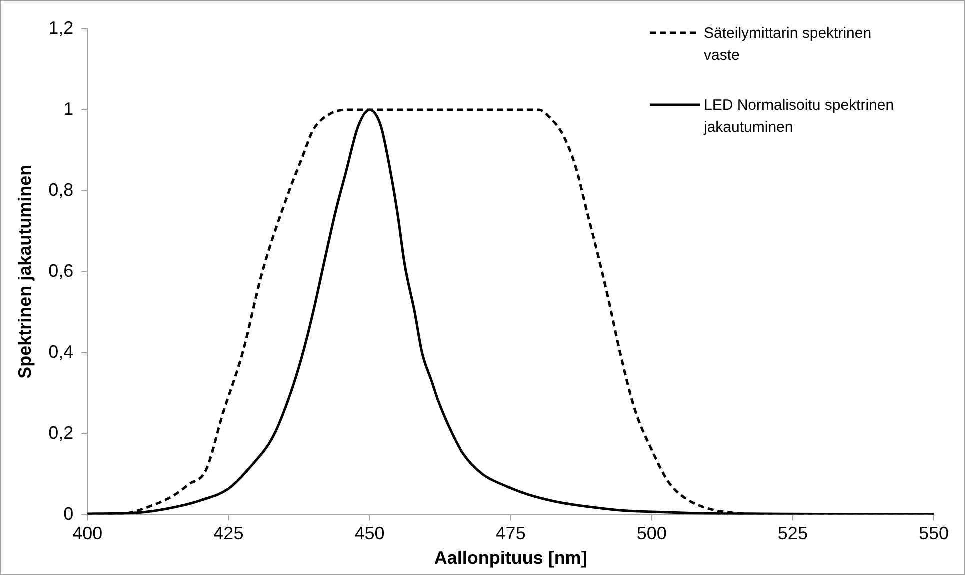 This screenshot has height=575, width=965. I want to click on y-tick-label: 0,8, so click(61, 190).